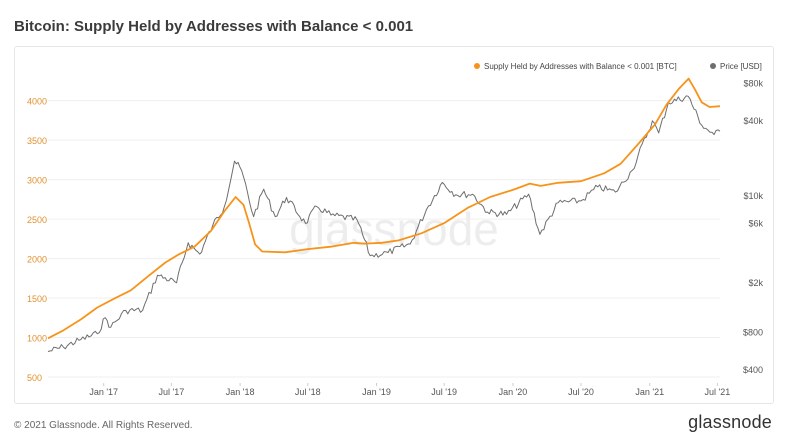  I want to click on x-tick-label: Jul '18, so click(308, 392).